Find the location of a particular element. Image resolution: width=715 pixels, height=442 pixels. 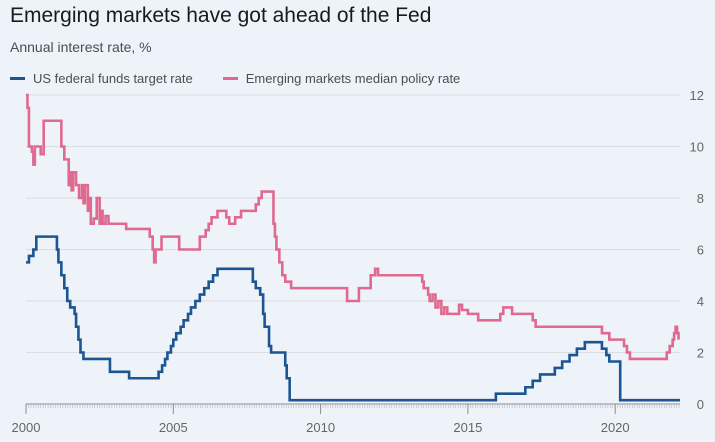

chart-subtitle: Annual interest rate, % is located at coordinates (81, 47).